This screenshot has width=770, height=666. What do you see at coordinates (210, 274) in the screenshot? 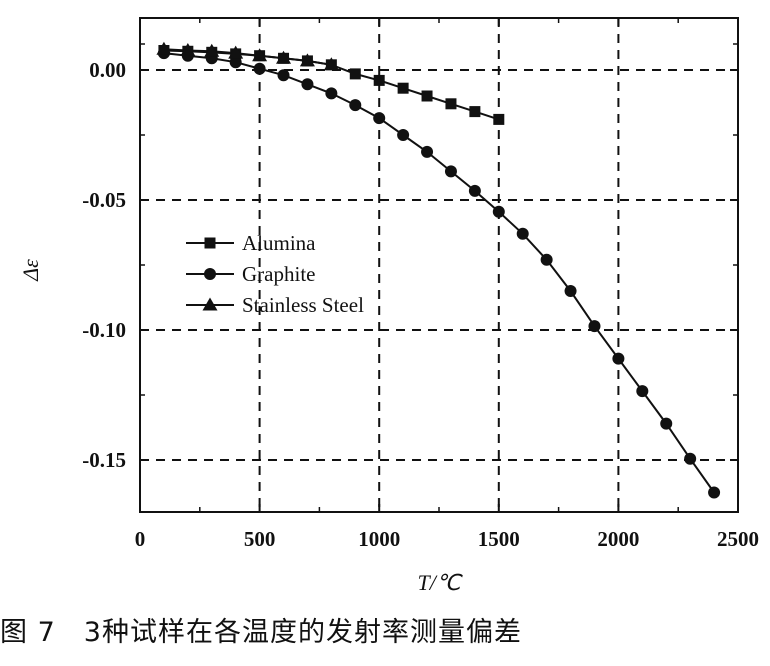
I see `legend-marker-graphite` at bounding box center [210, 274].